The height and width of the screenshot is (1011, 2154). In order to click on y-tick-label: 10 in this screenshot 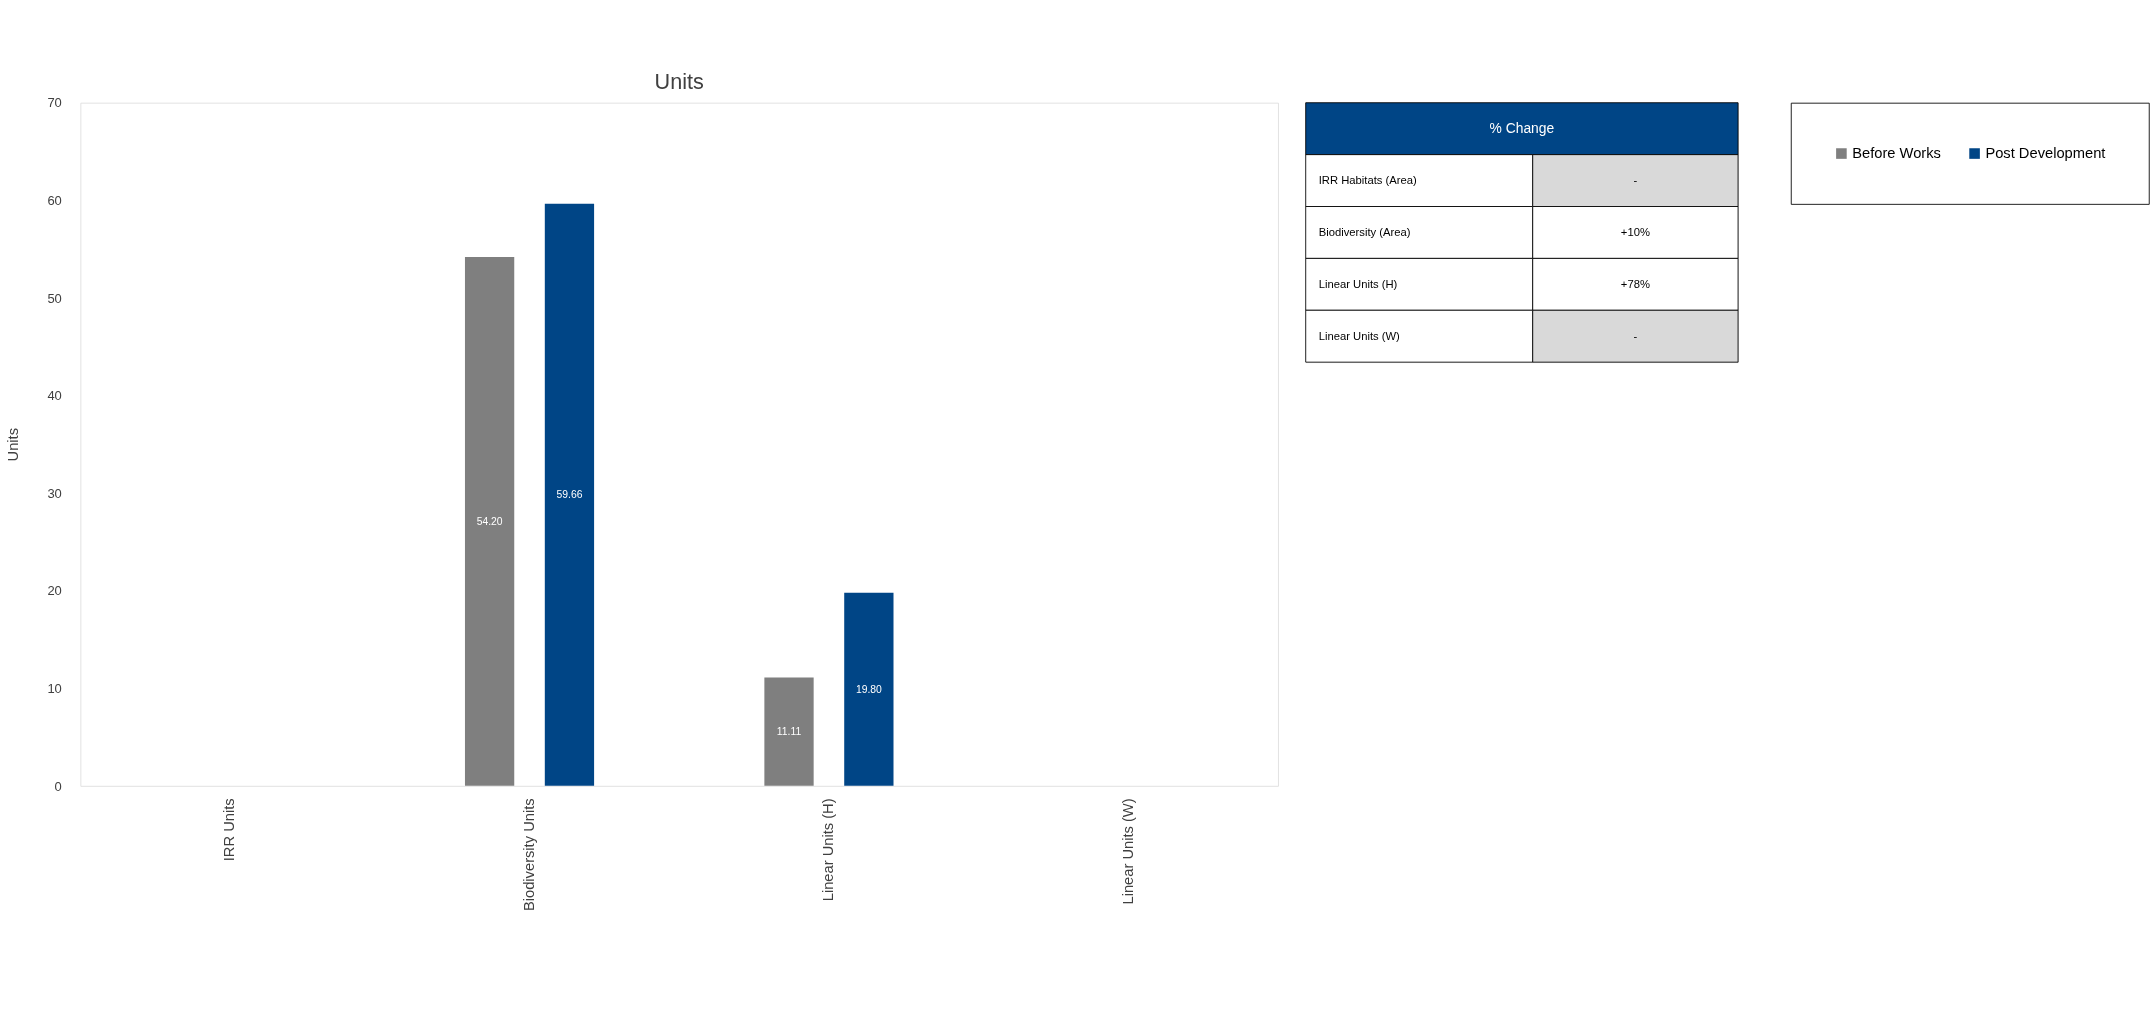, I will do `click(54, 689)`.